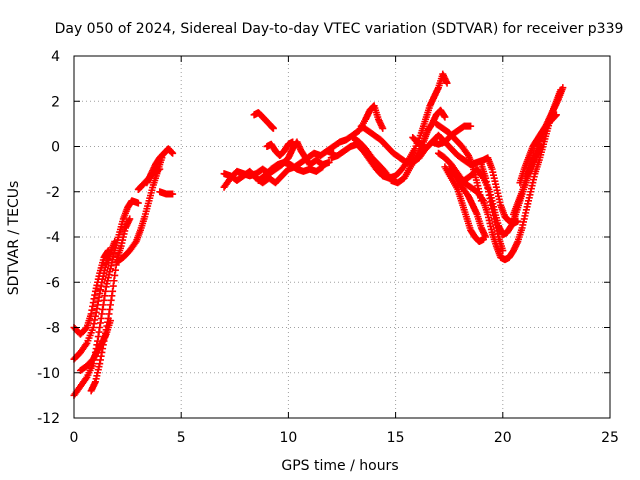 The width and height of the screenshot is (640, 480). What do you see at coordinates (53, 193) in the screenshot?
I see `y-tick-label: -2` at bounding box center [53, 193].